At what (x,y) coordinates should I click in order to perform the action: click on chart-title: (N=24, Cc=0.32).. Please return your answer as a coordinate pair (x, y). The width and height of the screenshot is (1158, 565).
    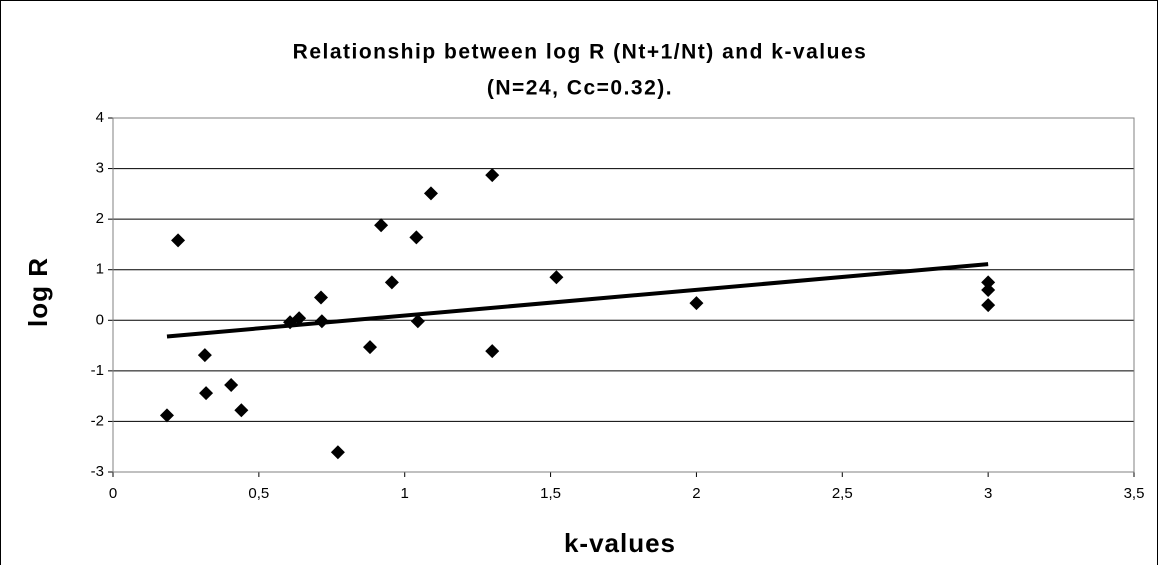
    Looking at the image, I should click on (580, 88).